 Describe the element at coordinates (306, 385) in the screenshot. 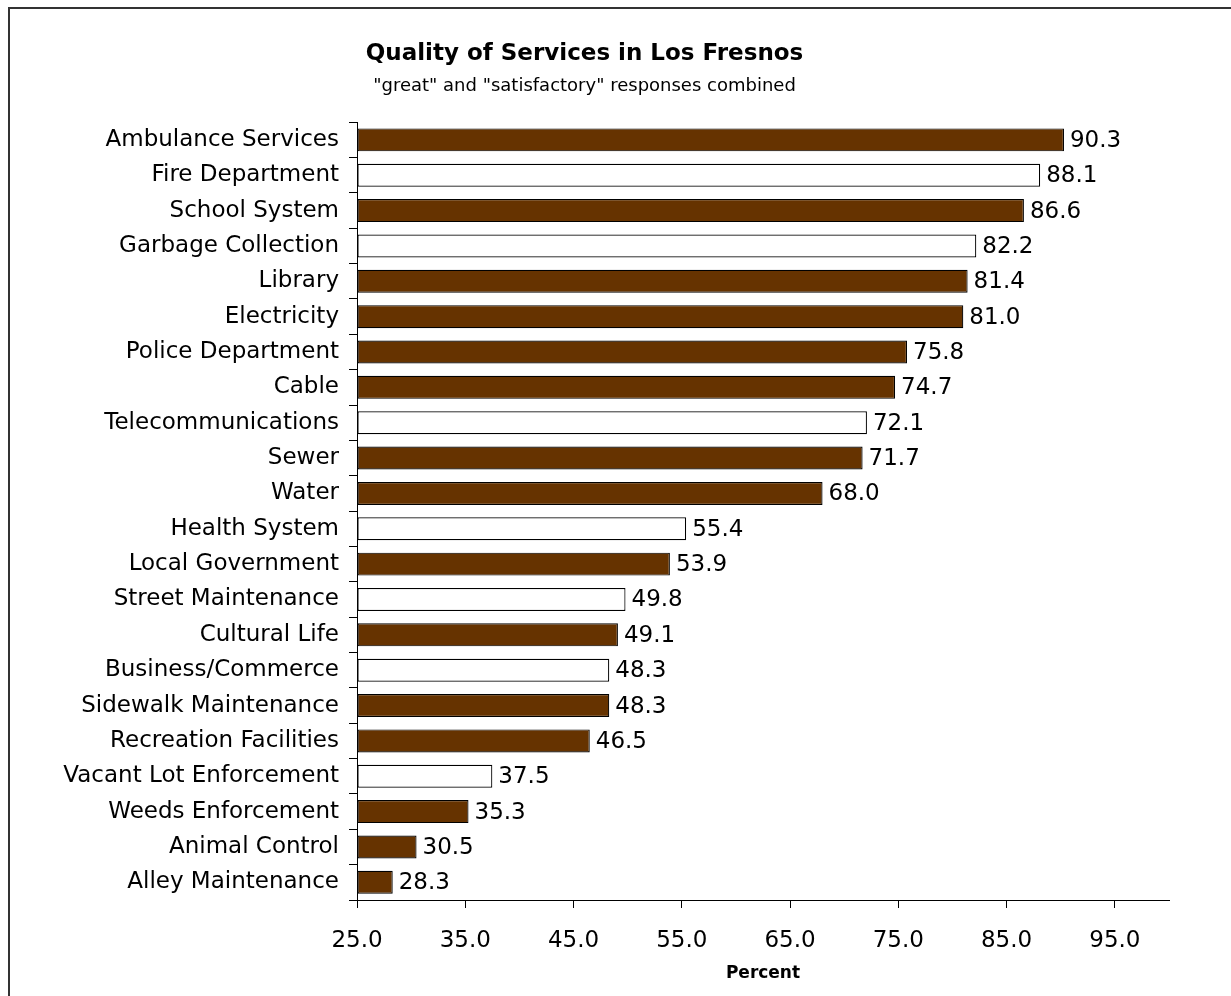

I see `y-tick-label: Cable` at that location.